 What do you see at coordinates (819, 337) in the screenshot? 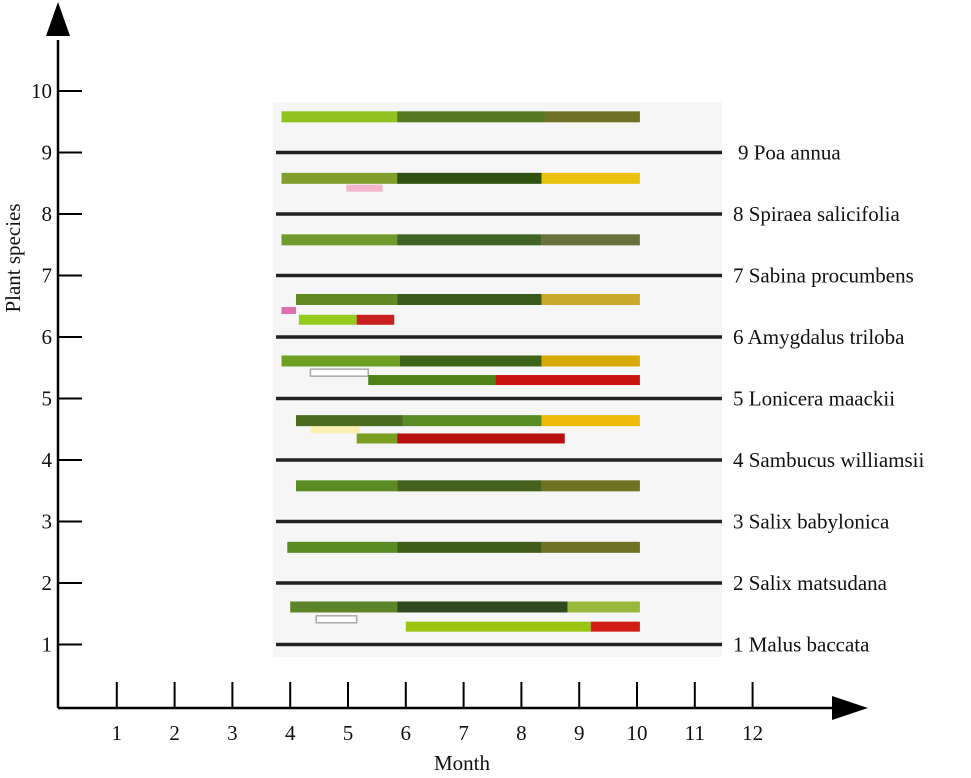
I see `species-label: 6 Amygdalus triloba` at bounding box center [819, 337].